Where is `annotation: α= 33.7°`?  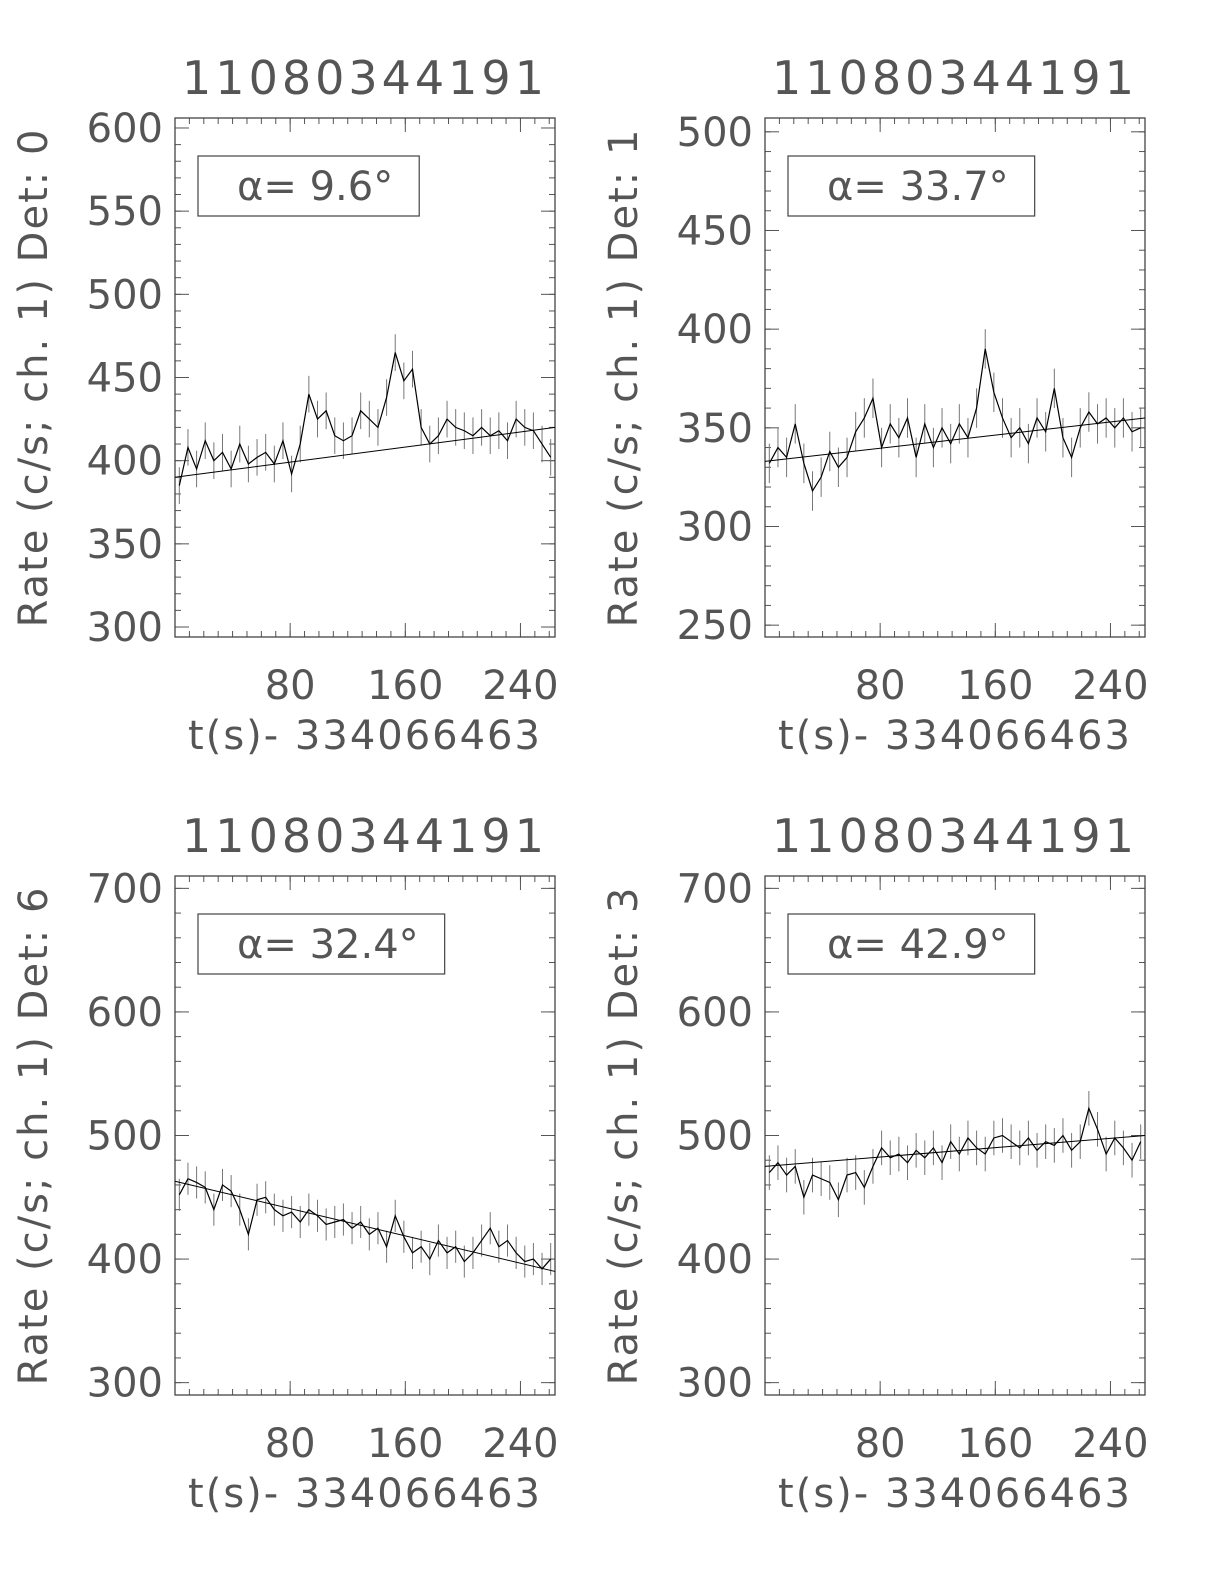
annotation: α= 33.7° is located at coordinates (918, 187).